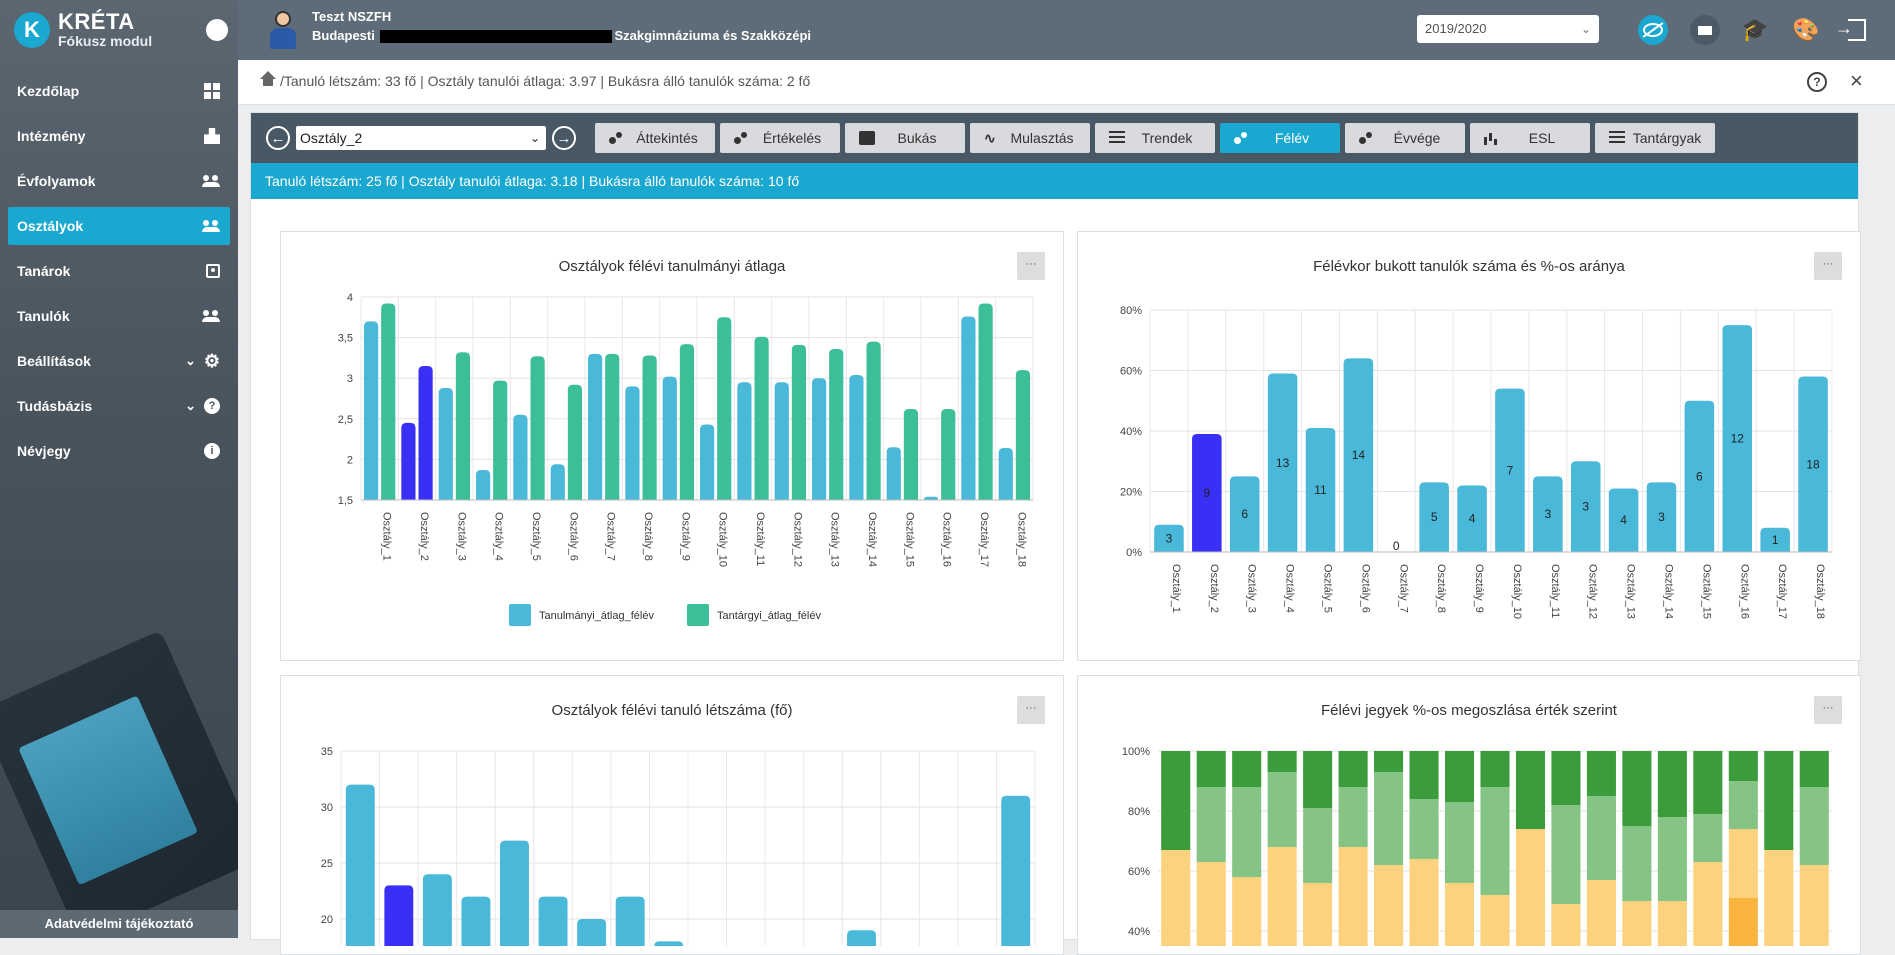 The image size is (1895, 955). What do you see at coordinates (268, 79) in the screenshot?
I see `home-icon` at bounding box center [268, 79].